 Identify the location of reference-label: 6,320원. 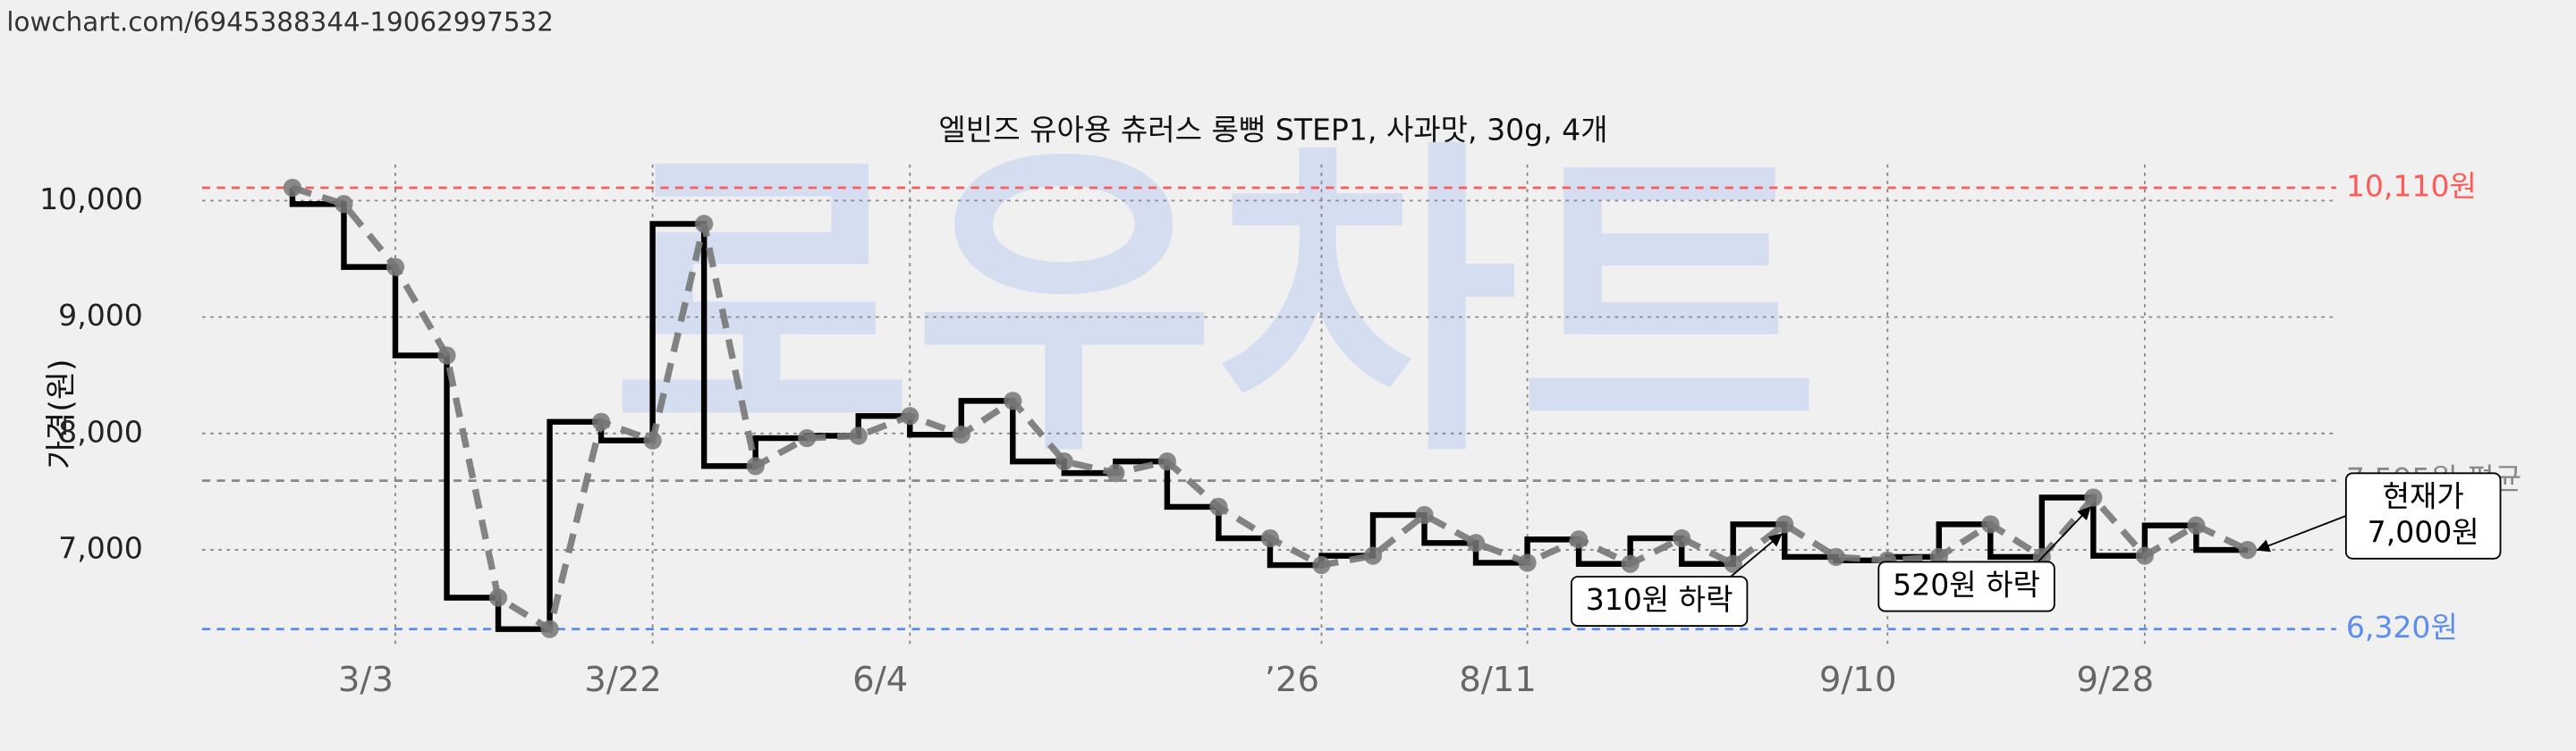
(2402, 628).